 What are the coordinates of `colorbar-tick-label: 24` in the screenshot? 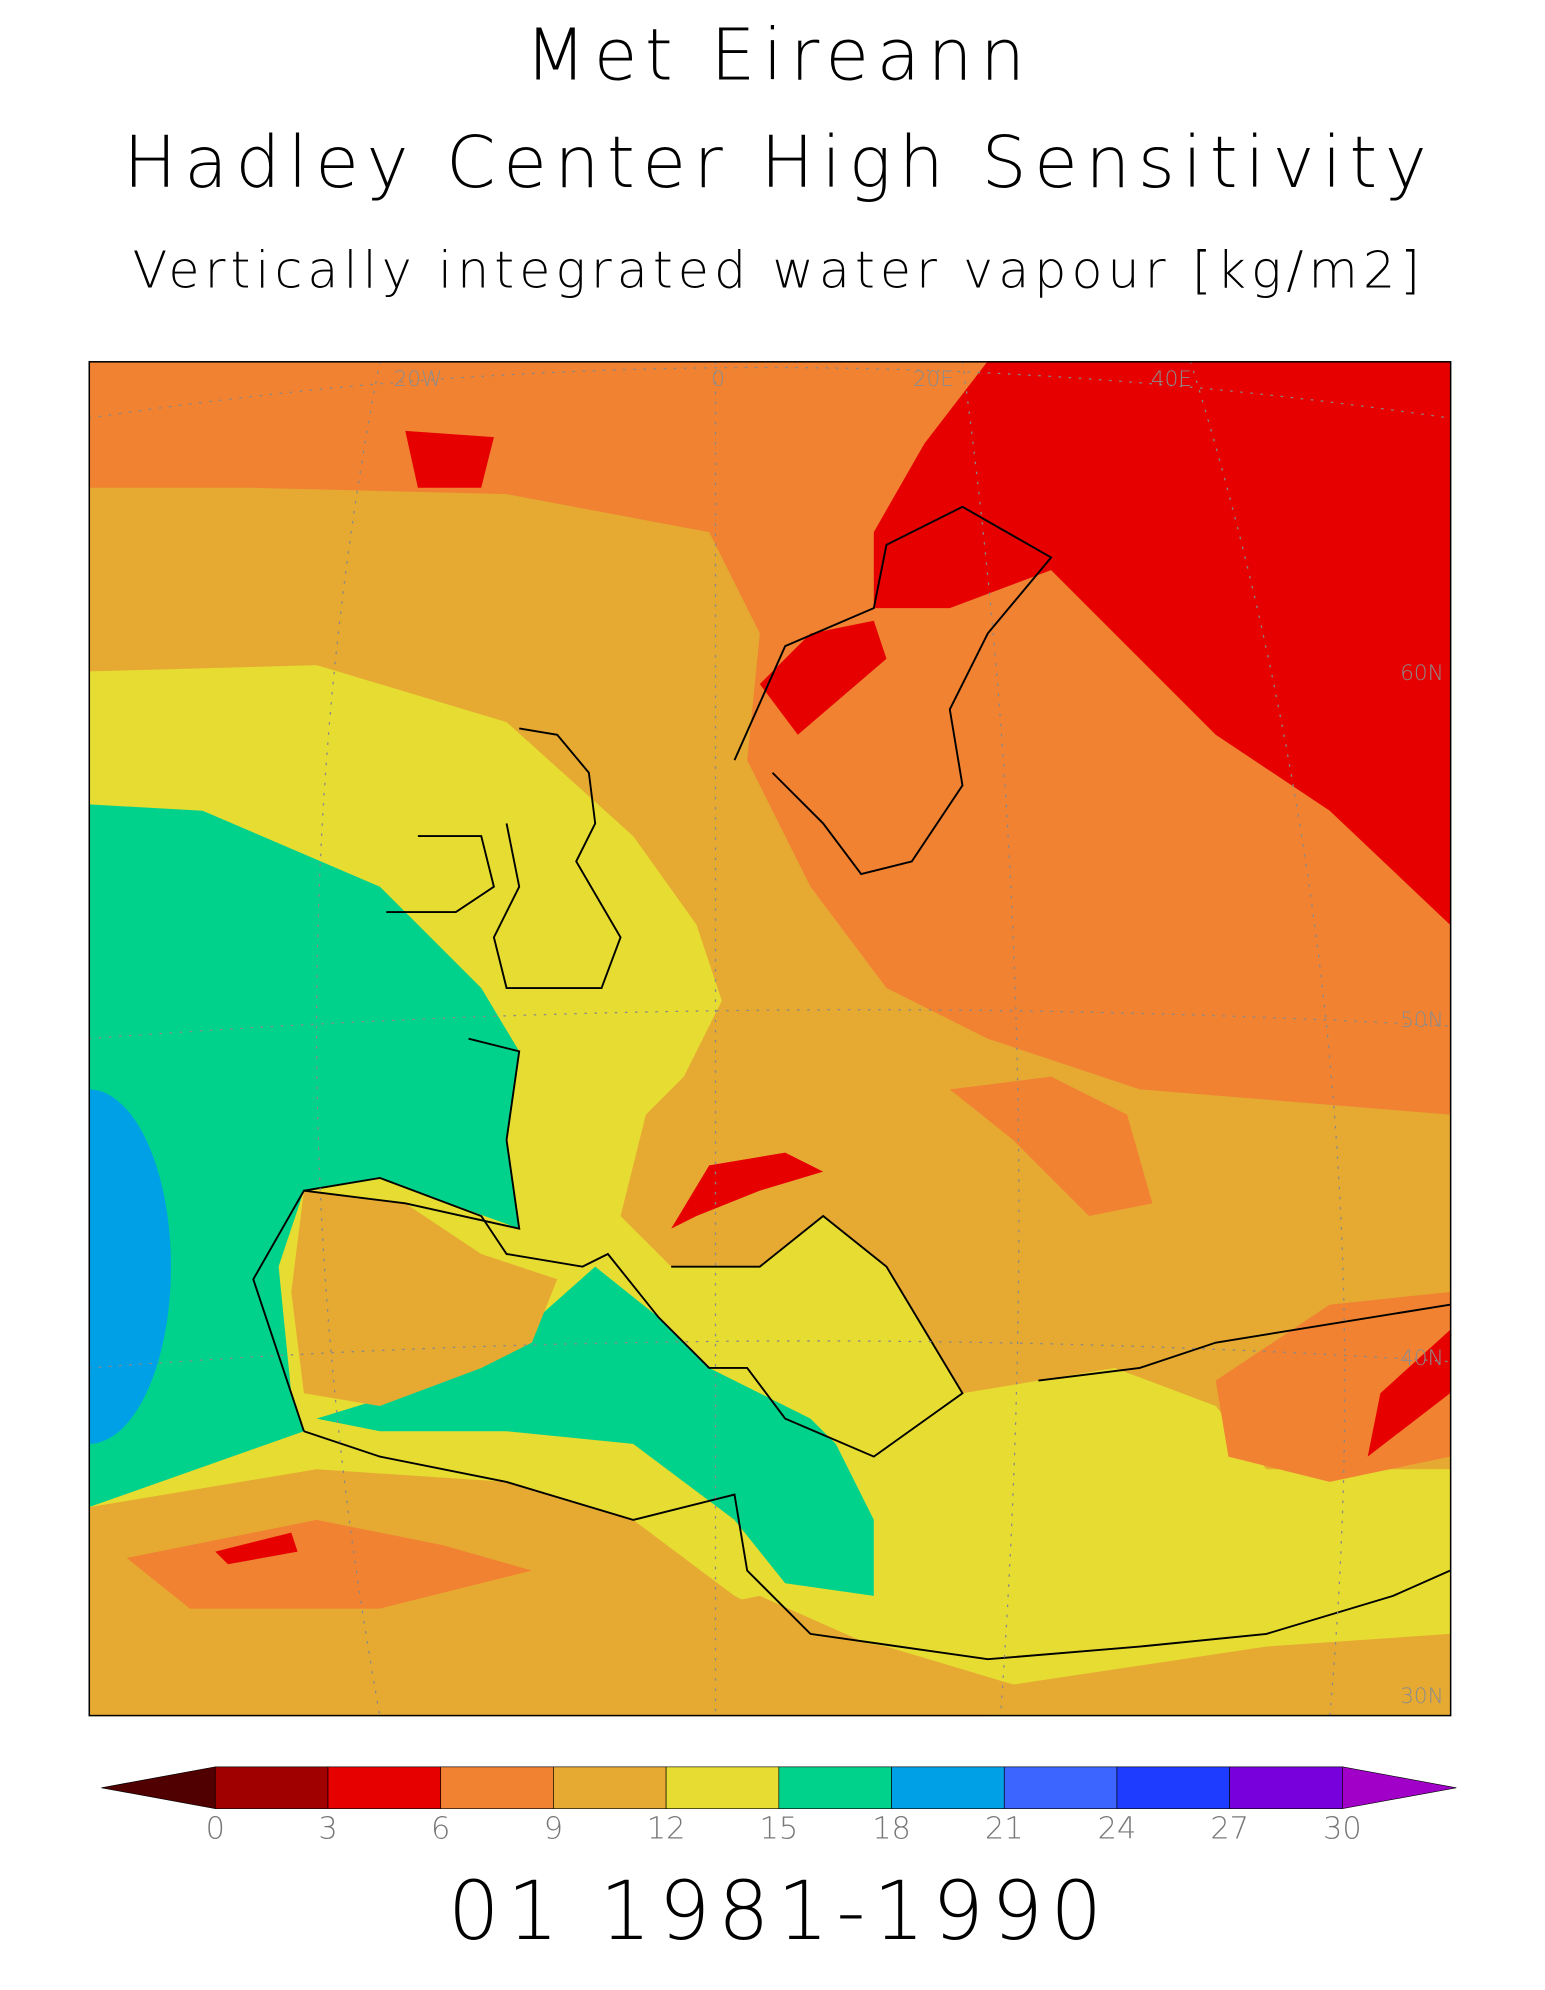 It's located at (1117, 1829).